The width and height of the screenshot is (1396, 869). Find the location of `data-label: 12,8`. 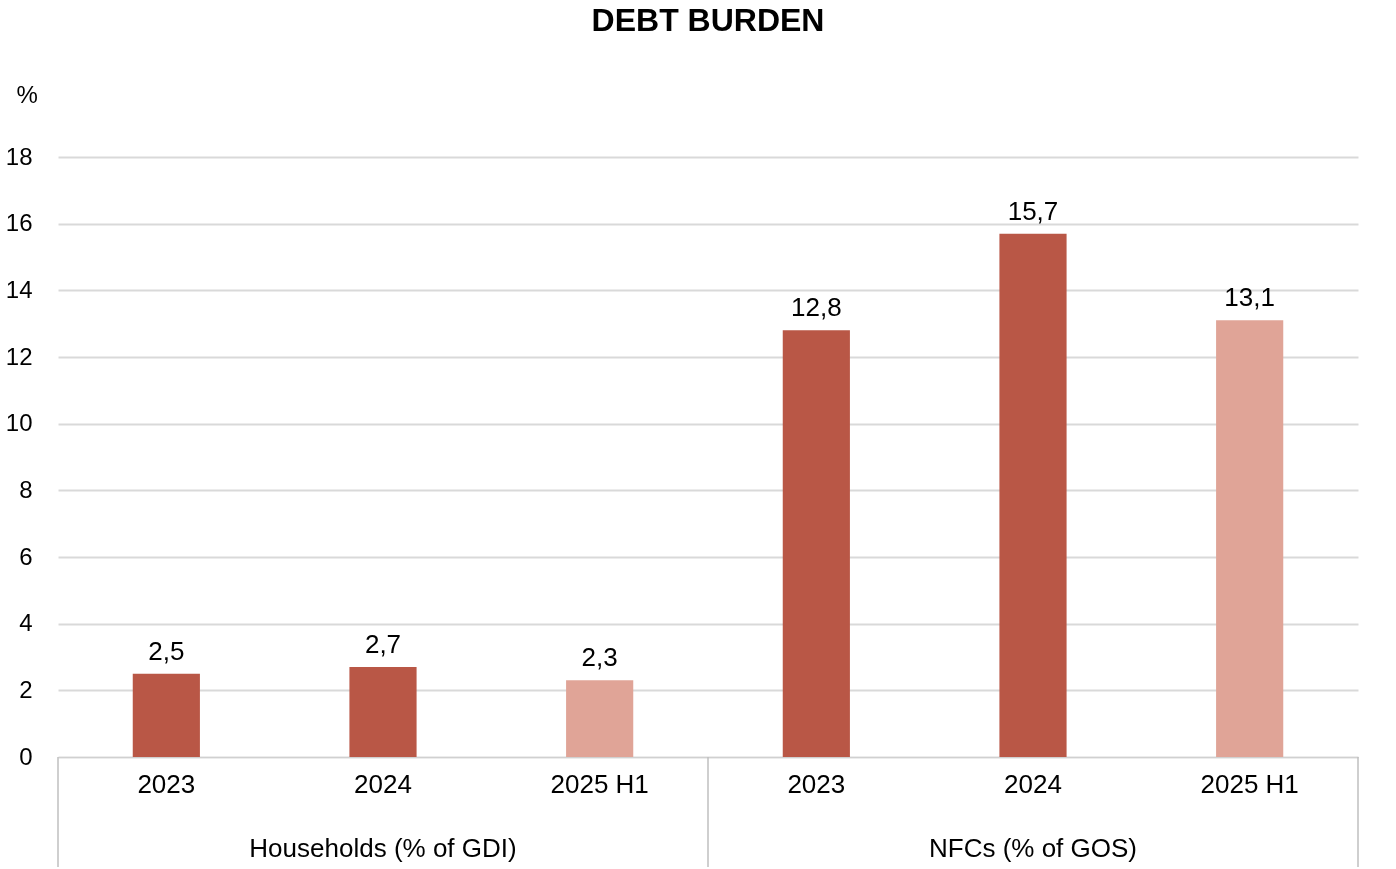

data-label: 12,8 is located at coordinates (816, 307).